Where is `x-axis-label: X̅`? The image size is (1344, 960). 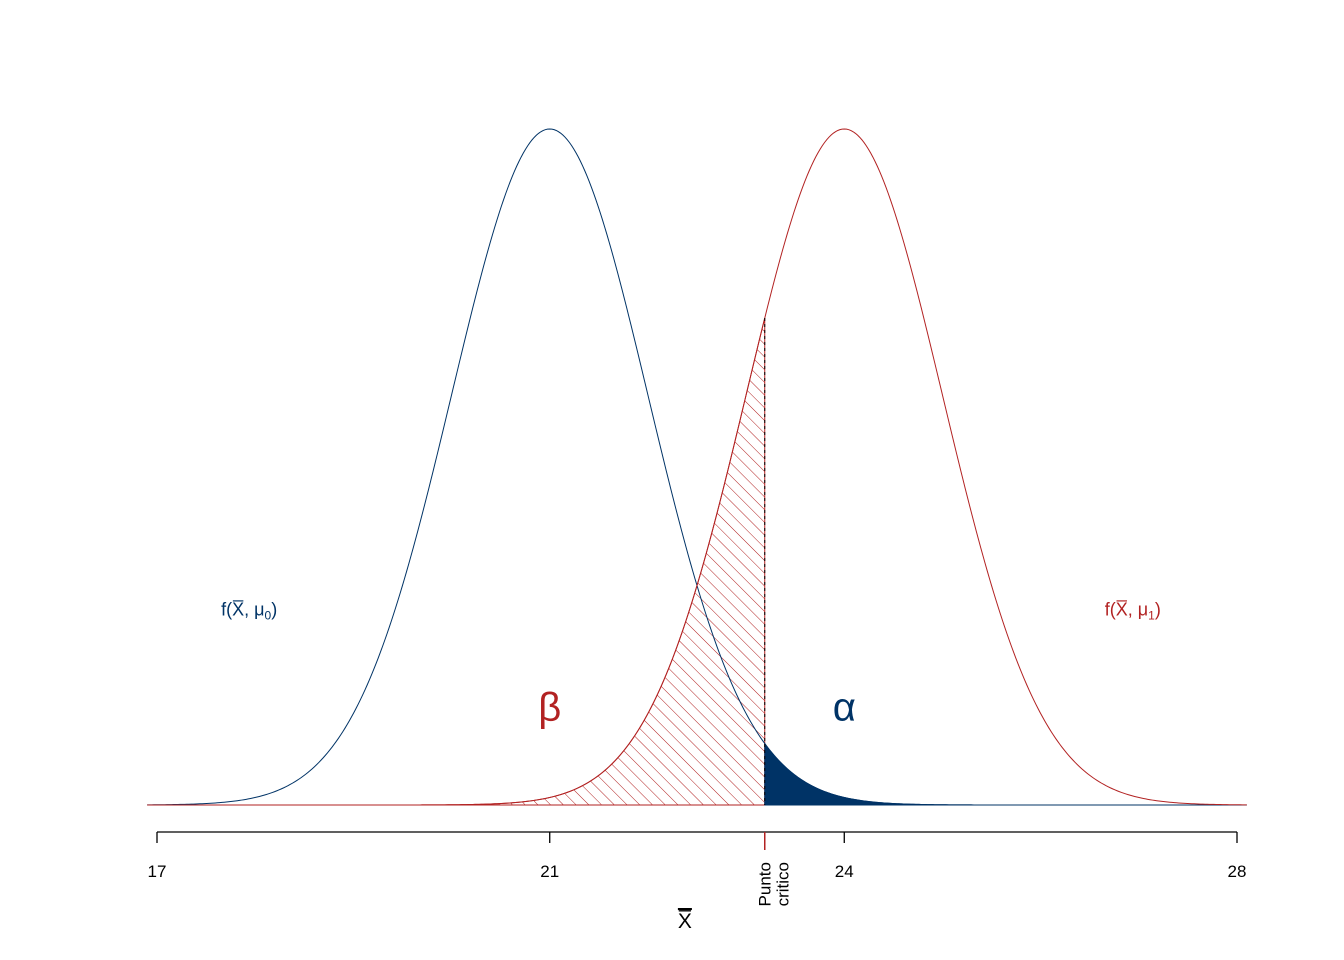
x-axis-label: X̅ is located at coordinates (685, 921).